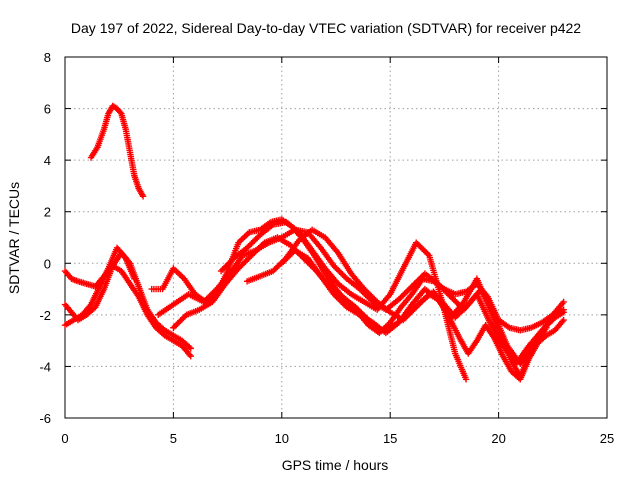  I want to click on y-tick-label: 4, so click(47, 160).